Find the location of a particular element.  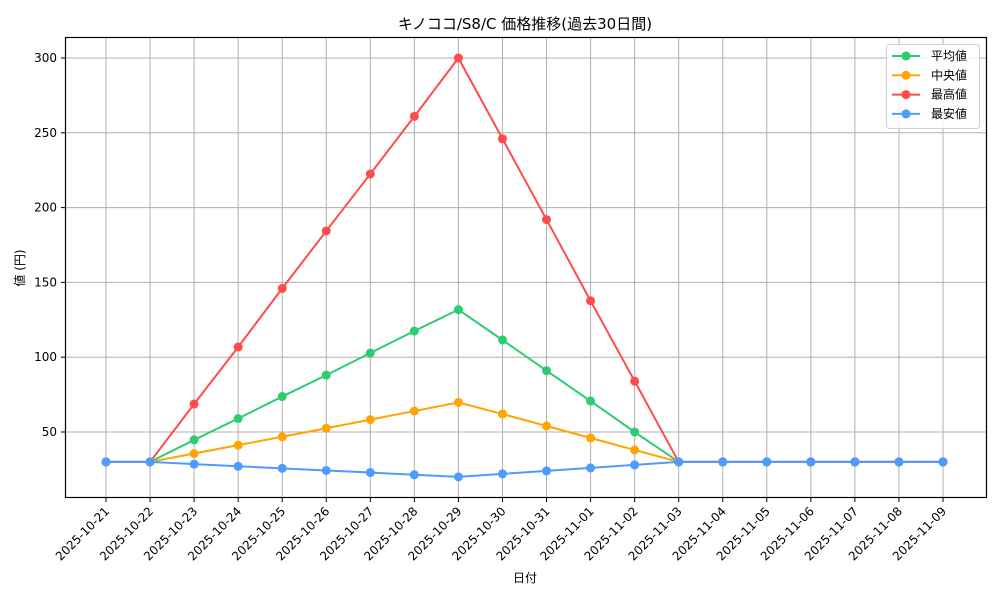

y-axis-ticks: 50 100 150 200 250 300 is located at coordinates (49, 245).